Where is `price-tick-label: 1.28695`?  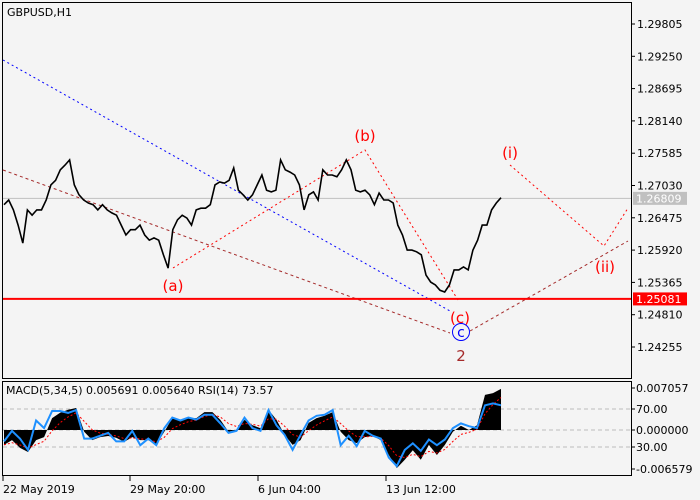 price-tick-label: 1.28695 is located at coordinates (660, 89).